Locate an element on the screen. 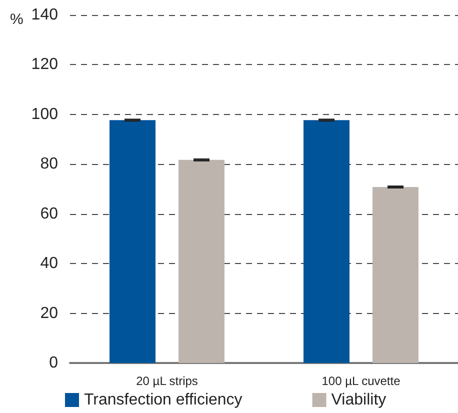 The height and width of the screenshot is (413, 458). x-tick-label: 100 µL cuvette is located at coordinates (361, 381).